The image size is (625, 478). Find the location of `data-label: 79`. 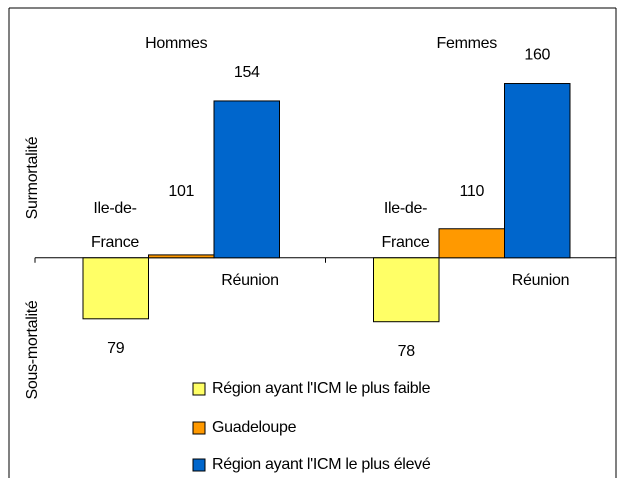

data-label: 79 is located at coordinates (116, 348).